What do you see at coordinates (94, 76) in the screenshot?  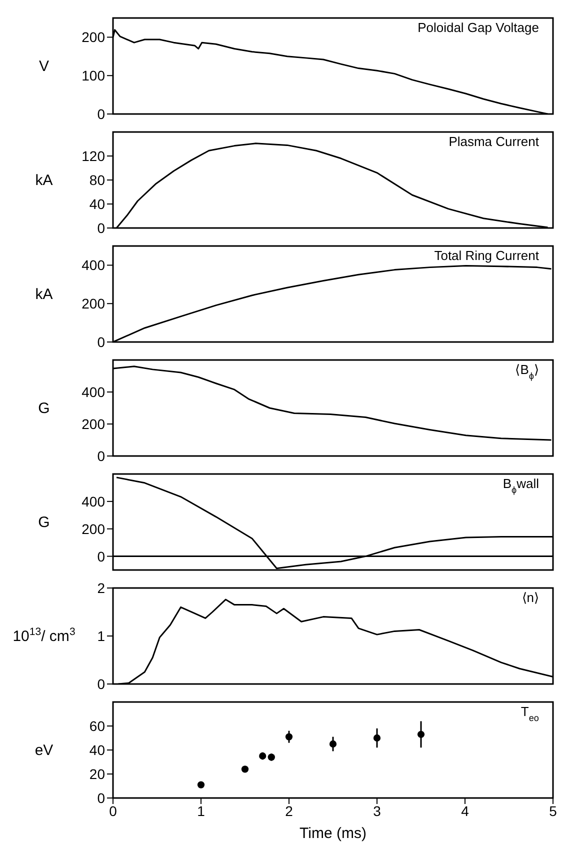 I see `y-tick-label: 100` at bounding box center [94, 76].